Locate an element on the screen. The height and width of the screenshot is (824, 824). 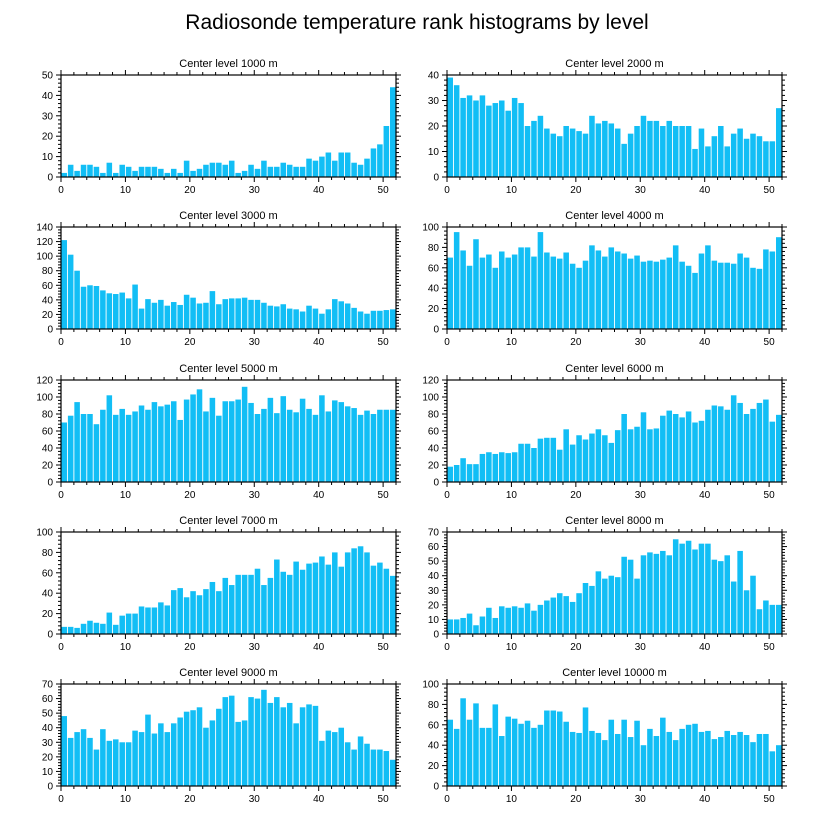
x-tick-label: 10 is located at coordinates (126, 495).